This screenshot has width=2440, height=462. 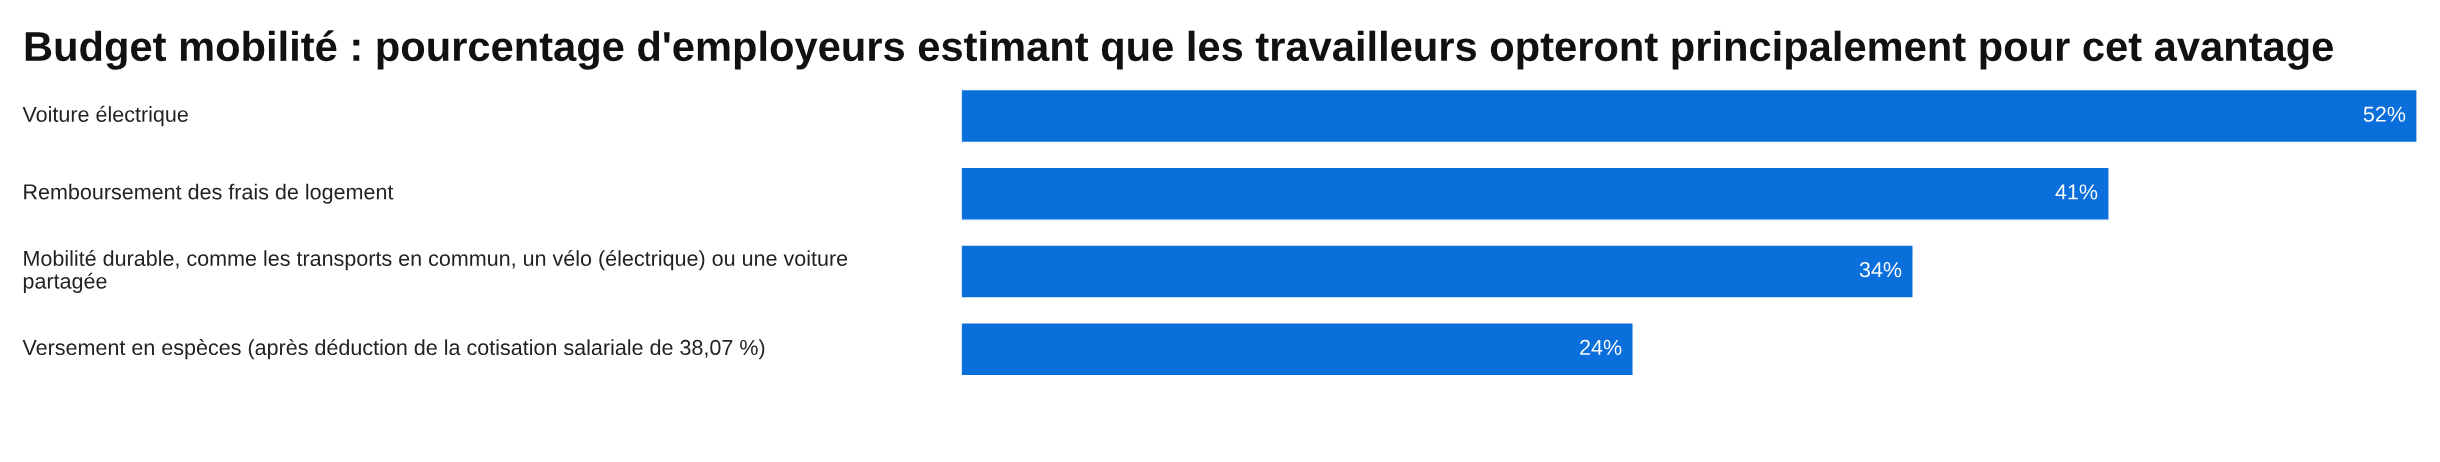 I want to click on y-tick-label: Voiture électrique, so click(x=105, y=116).